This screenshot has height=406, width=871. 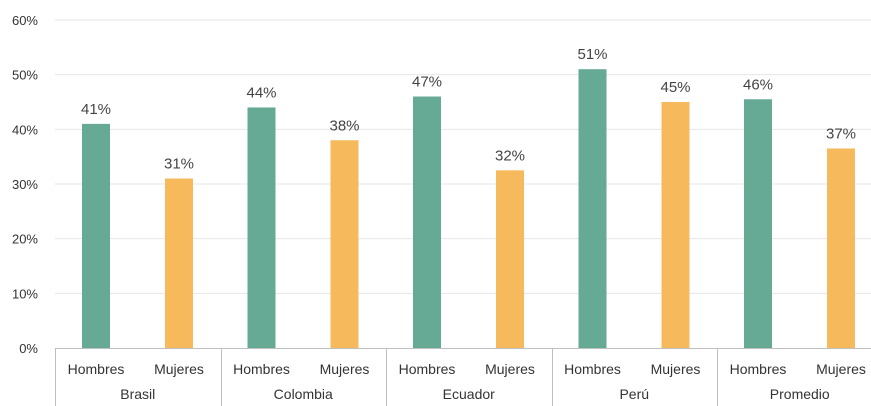 I want to click on y-axis: 0% 10% 20% 30% 40% 50% 60%, so click(x=25, y=184).